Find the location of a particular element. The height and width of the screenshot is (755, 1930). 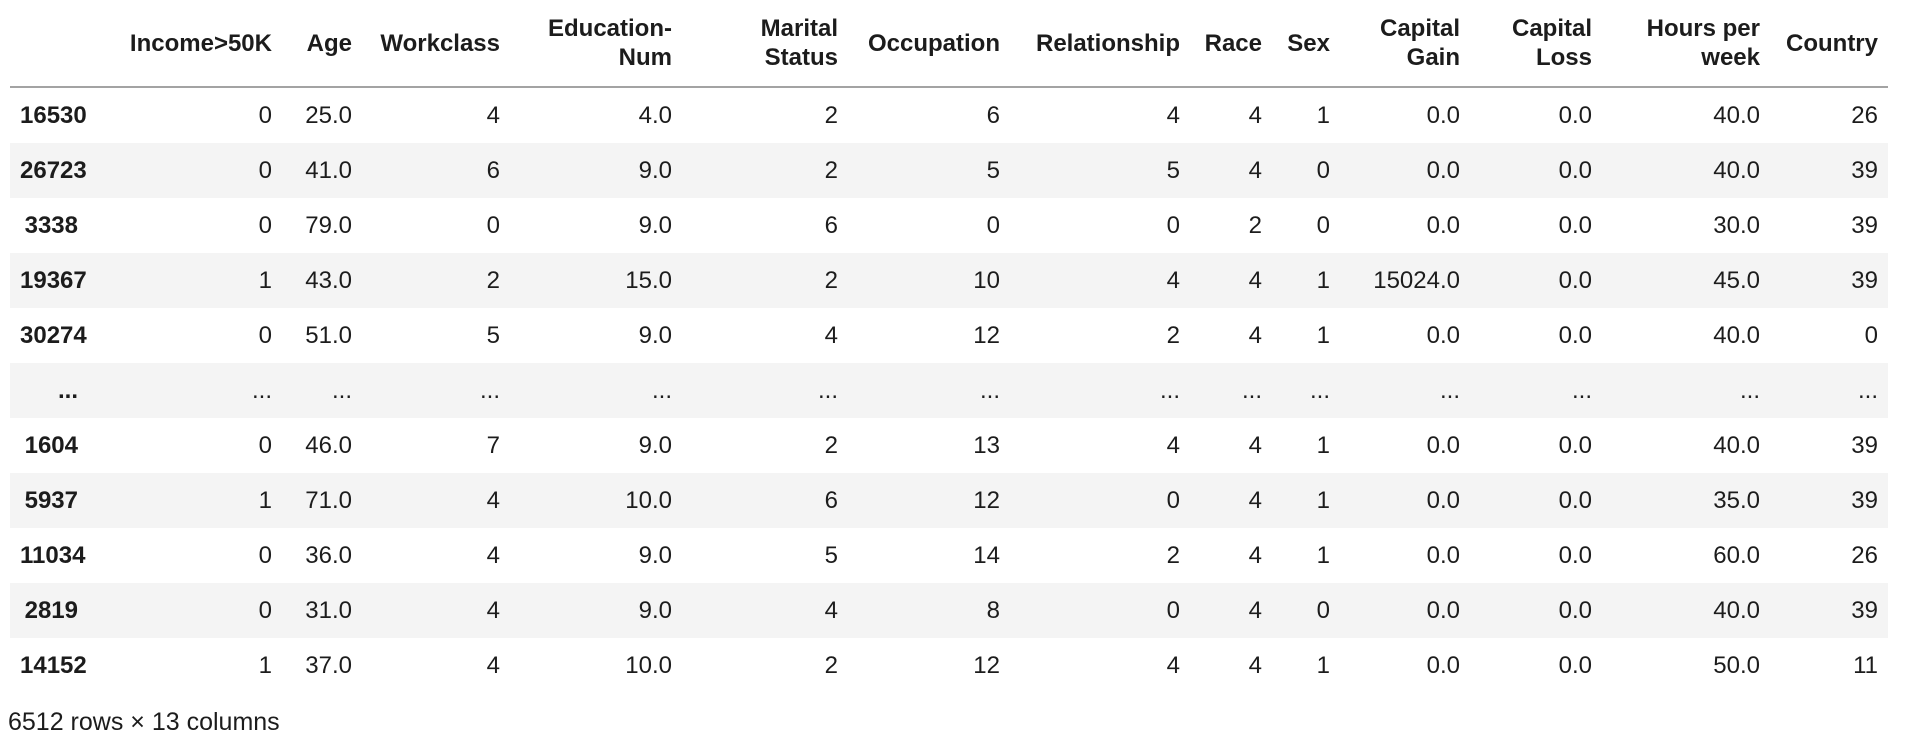

column-header-education-num: Education-Num is located at coordinates (596, 44).